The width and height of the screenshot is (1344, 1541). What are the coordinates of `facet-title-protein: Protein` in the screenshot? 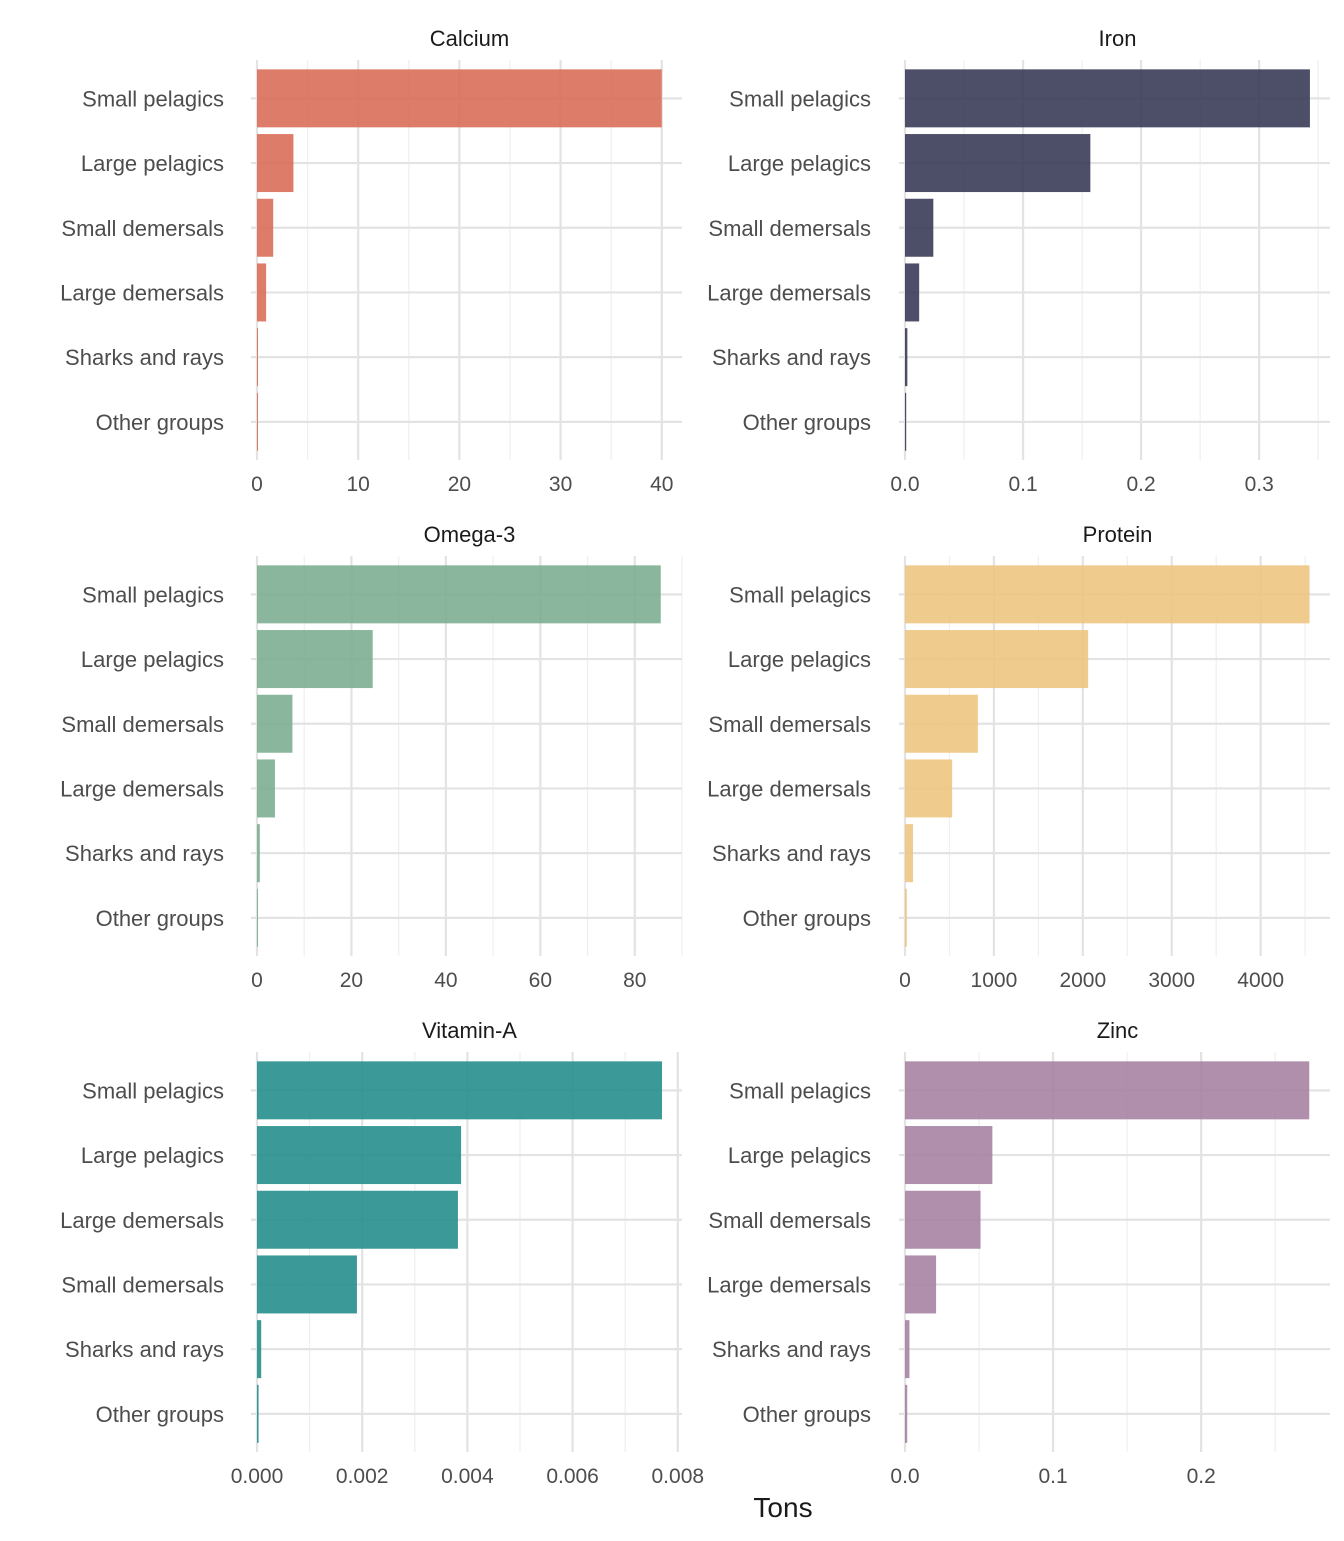 It's located at (1118, 534).